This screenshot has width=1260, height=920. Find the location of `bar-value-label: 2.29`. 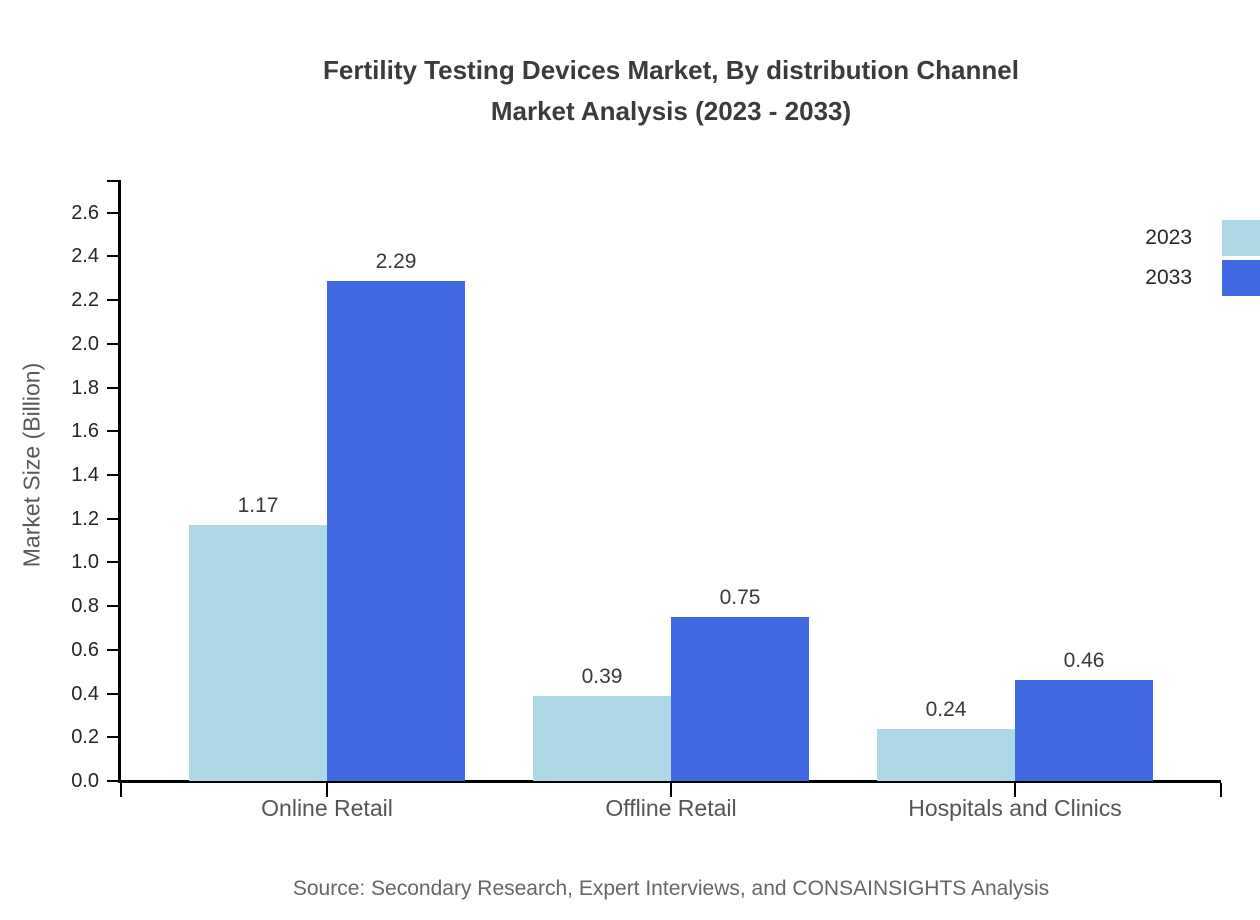

bar-value-label: 2.29 is located at coordinates (396, 261).